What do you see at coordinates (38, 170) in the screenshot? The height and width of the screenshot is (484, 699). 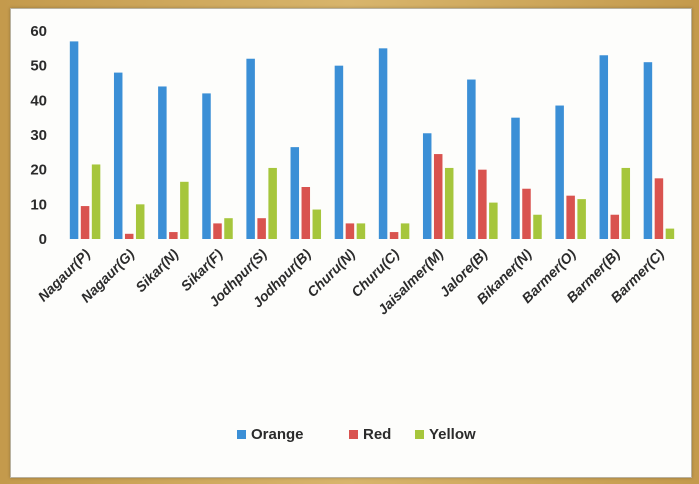 I see `y-tick-label: 20` at bounding box center [38, 170].